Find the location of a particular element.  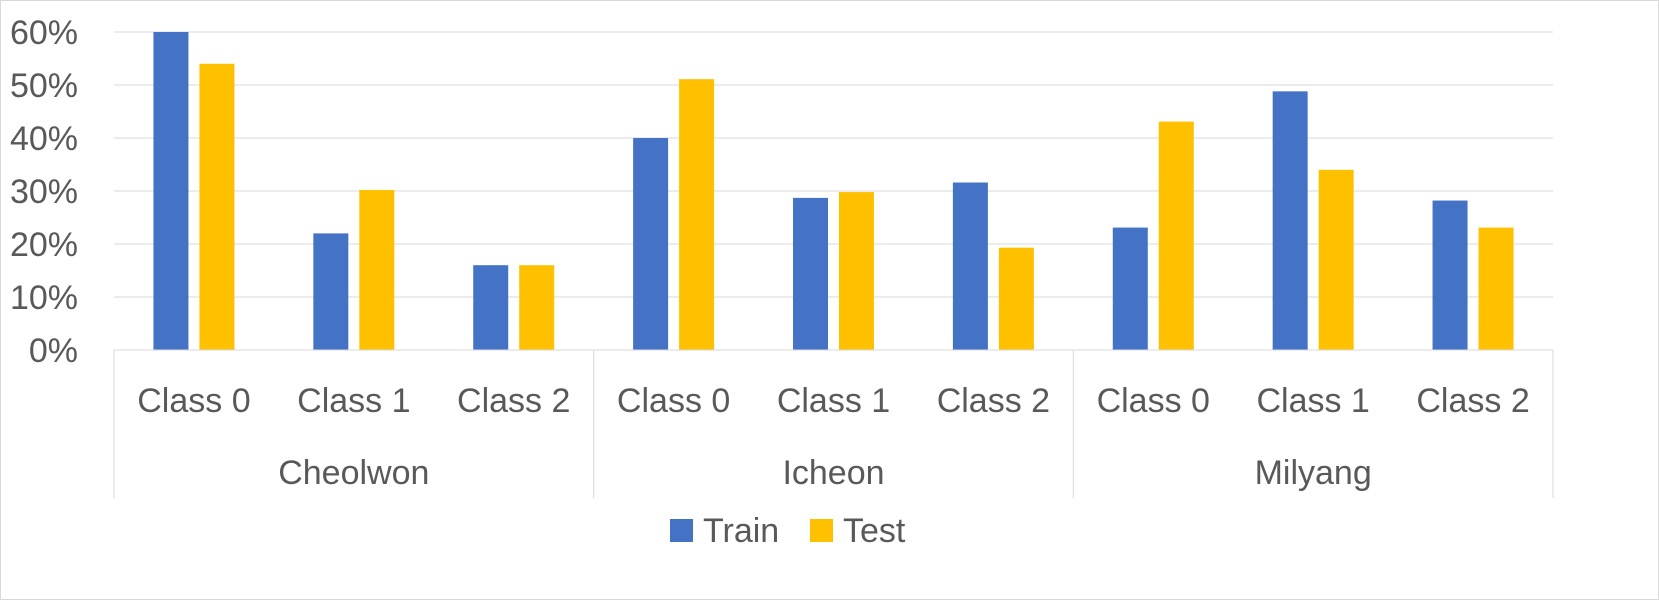

legend-label: Train is located at coordinates (741, 531).